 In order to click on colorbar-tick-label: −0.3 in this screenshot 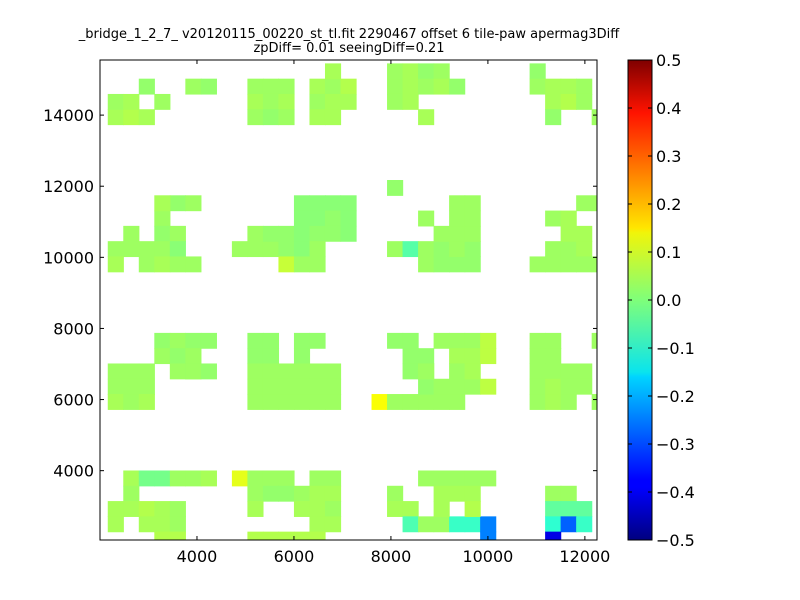, I will do `click(675, 444)`.